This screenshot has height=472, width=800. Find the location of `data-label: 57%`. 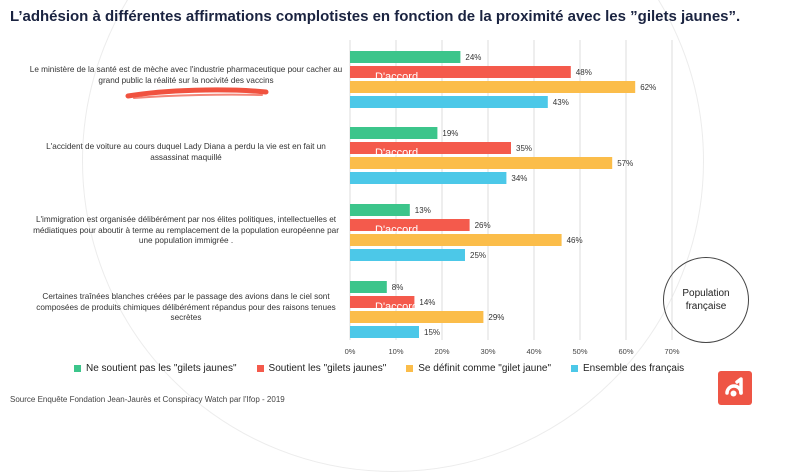

data-label: 57% is located at coordinates (625, 163).